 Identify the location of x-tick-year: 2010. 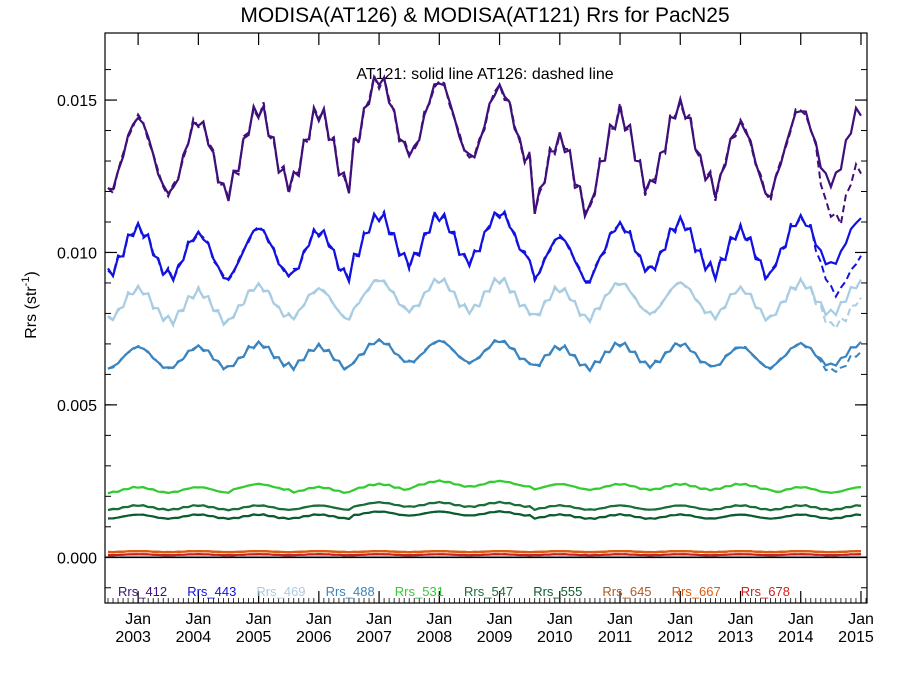
(555, 637).